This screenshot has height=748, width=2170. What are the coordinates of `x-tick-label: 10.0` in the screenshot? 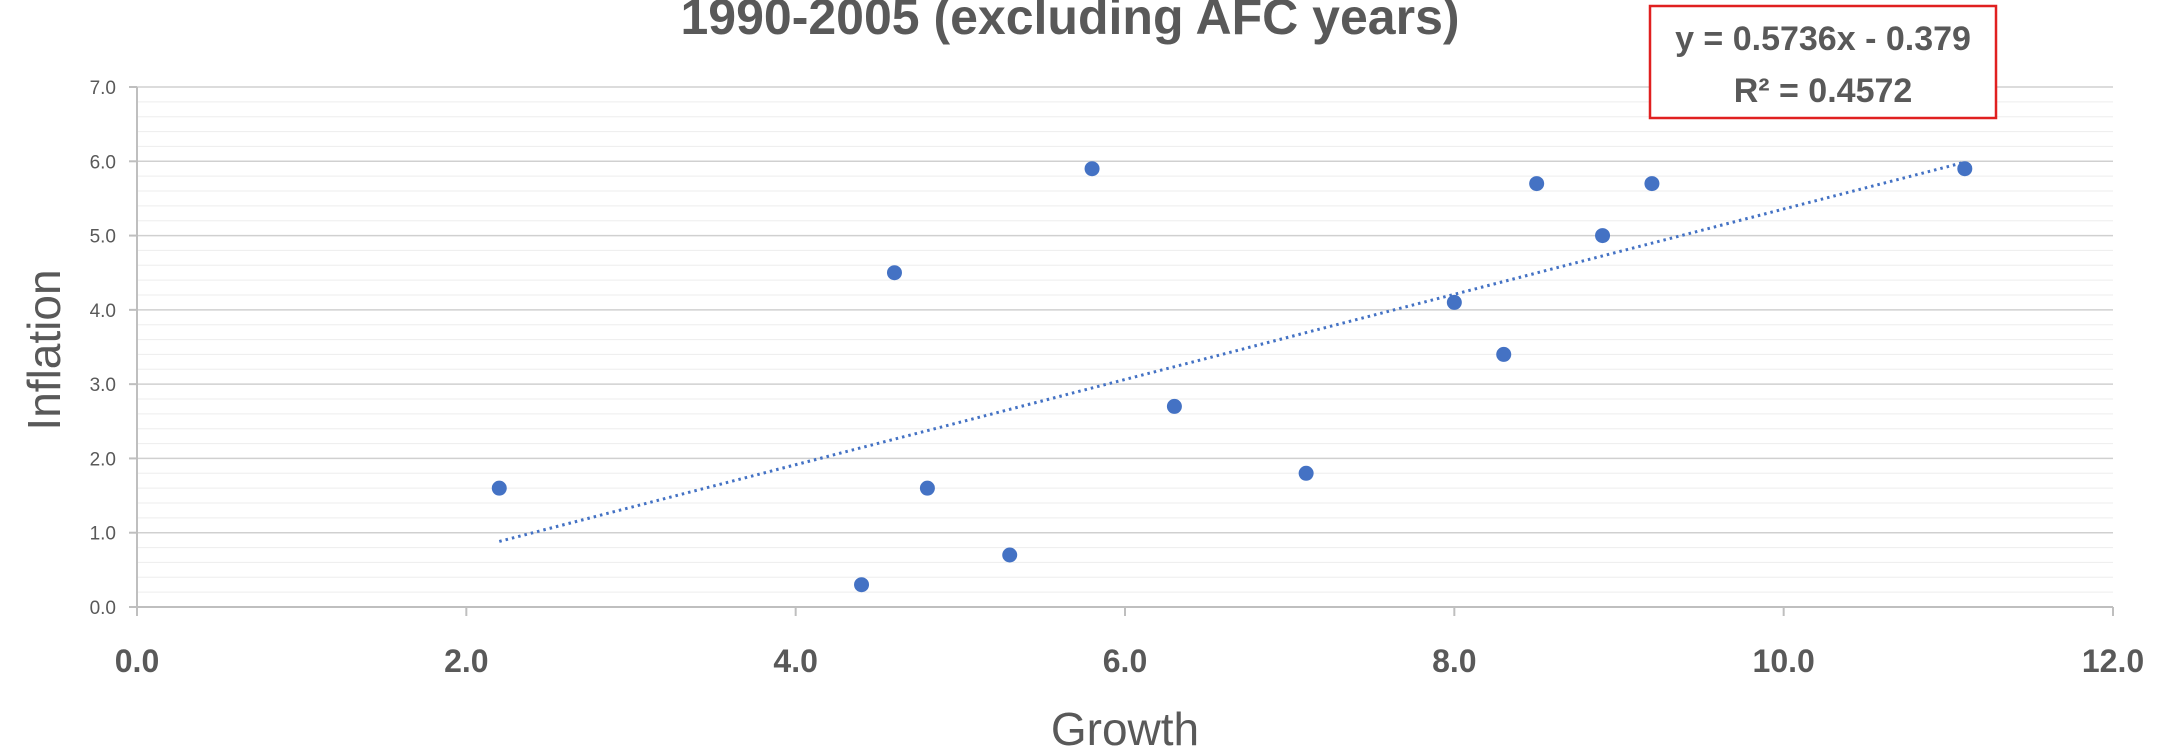 It's located at (1784, 661).